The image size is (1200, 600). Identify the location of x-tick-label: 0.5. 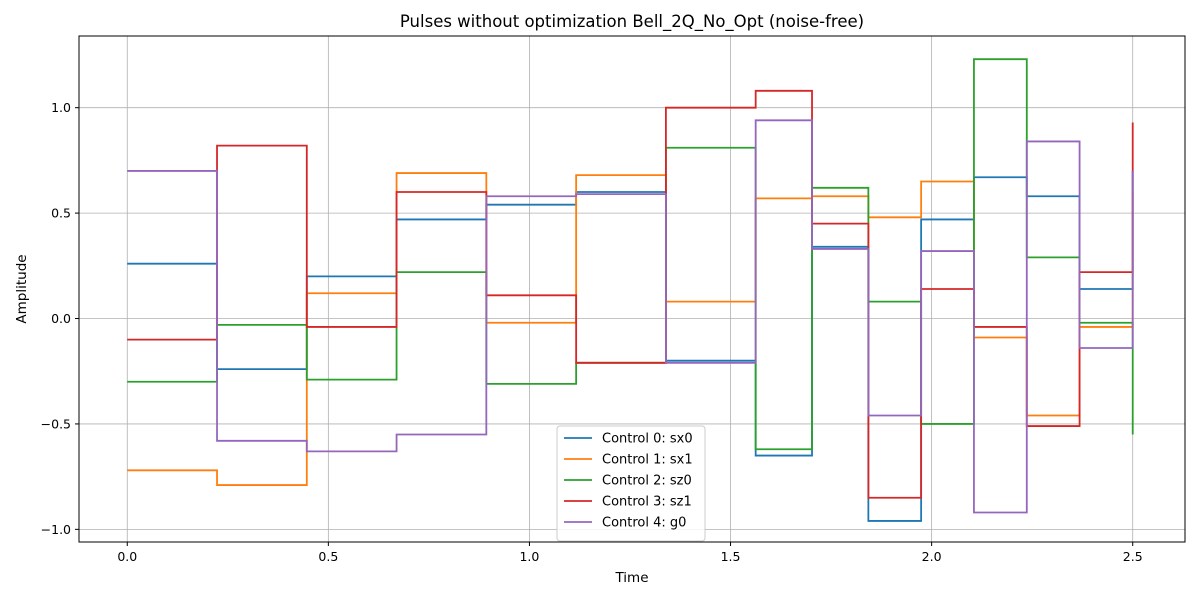
(328, 556).